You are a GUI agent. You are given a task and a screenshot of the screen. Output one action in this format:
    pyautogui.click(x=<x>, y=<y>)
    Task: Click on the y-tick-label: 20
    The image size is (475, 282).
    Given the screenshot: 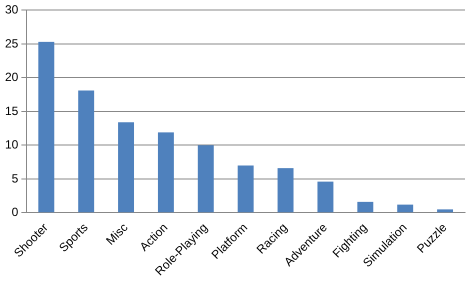 What is the action you would take?
    pyautogui.click(x=11, y=77)
    